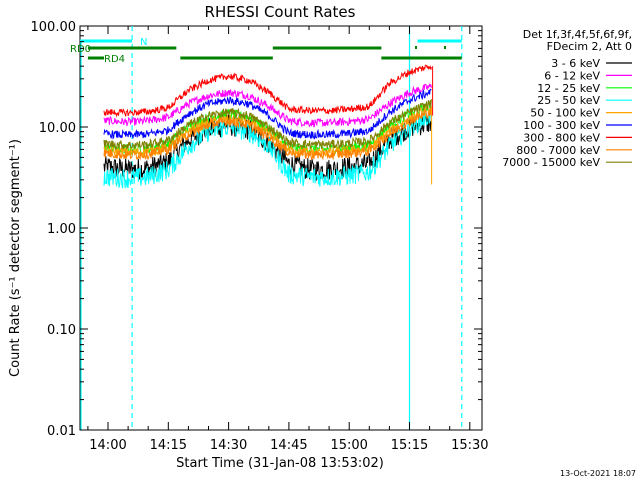  What do you see at coordinates (288, 445) in the screenshot?
I see `x-tick-label: 14:45` at bounding box center [288, 445].